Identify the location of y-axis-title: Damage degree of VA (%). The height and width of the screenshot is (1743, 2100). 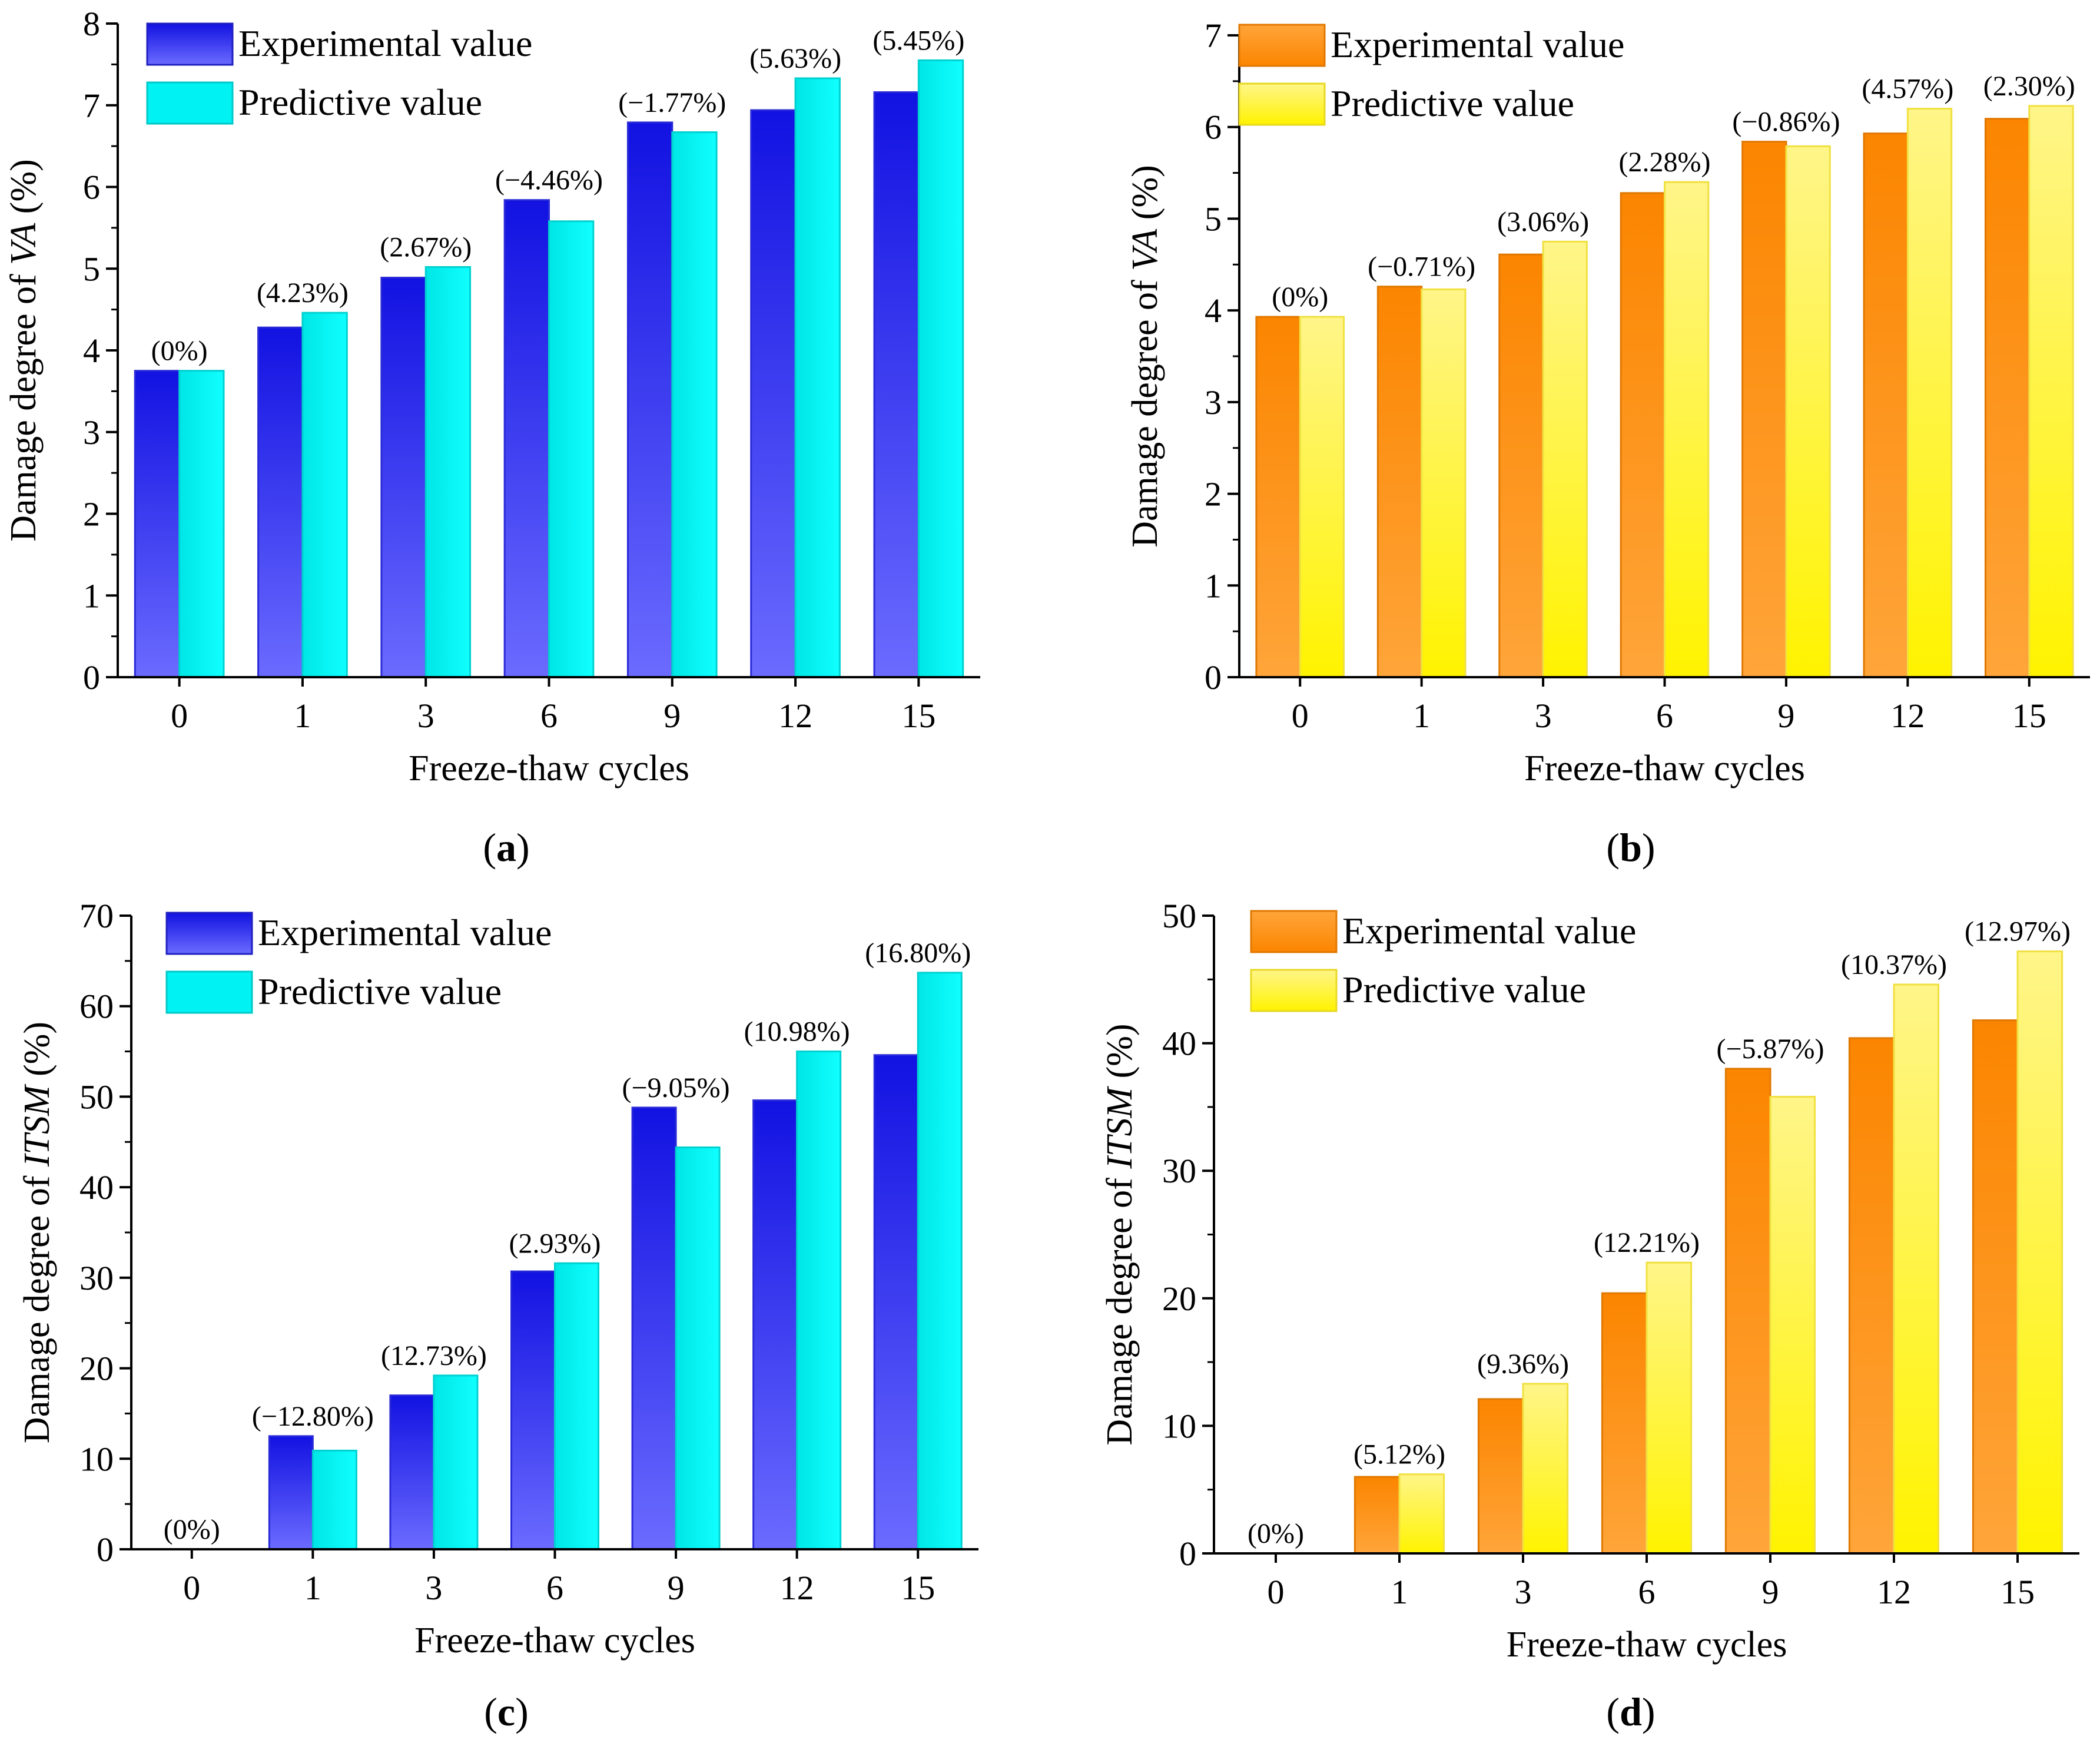
(24, 350).